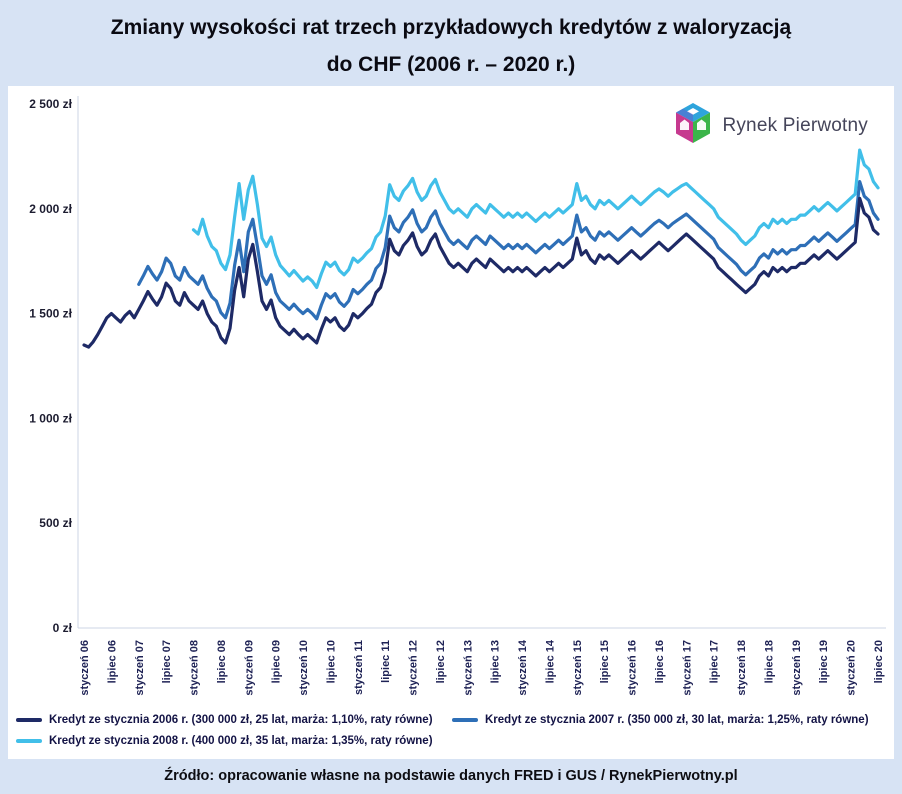 This screenshot has width=902, height=794. What do you see at coordinates (50, 208) in the screenshot?
I see `y-tick-label: 2 000 zł` at bounding box center [50, 208].